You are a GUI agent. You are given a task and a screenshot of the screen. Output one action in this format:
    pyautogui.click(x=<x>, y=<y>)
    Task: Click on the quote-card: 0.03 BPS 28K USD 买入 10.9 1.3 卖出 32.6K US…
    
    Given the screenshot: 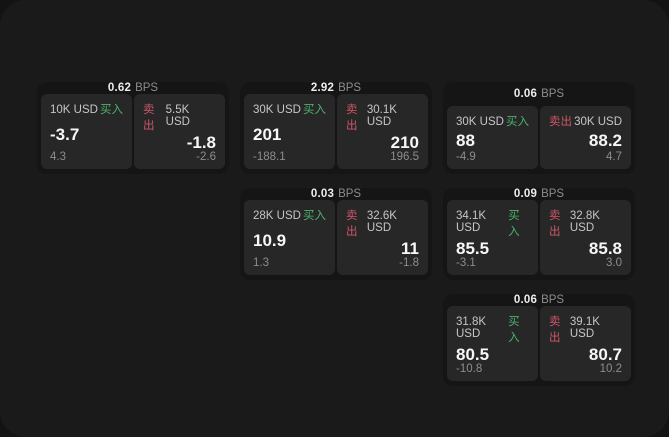 What is the action you would take?
    pyautogui.click(x=336, y=234)
    